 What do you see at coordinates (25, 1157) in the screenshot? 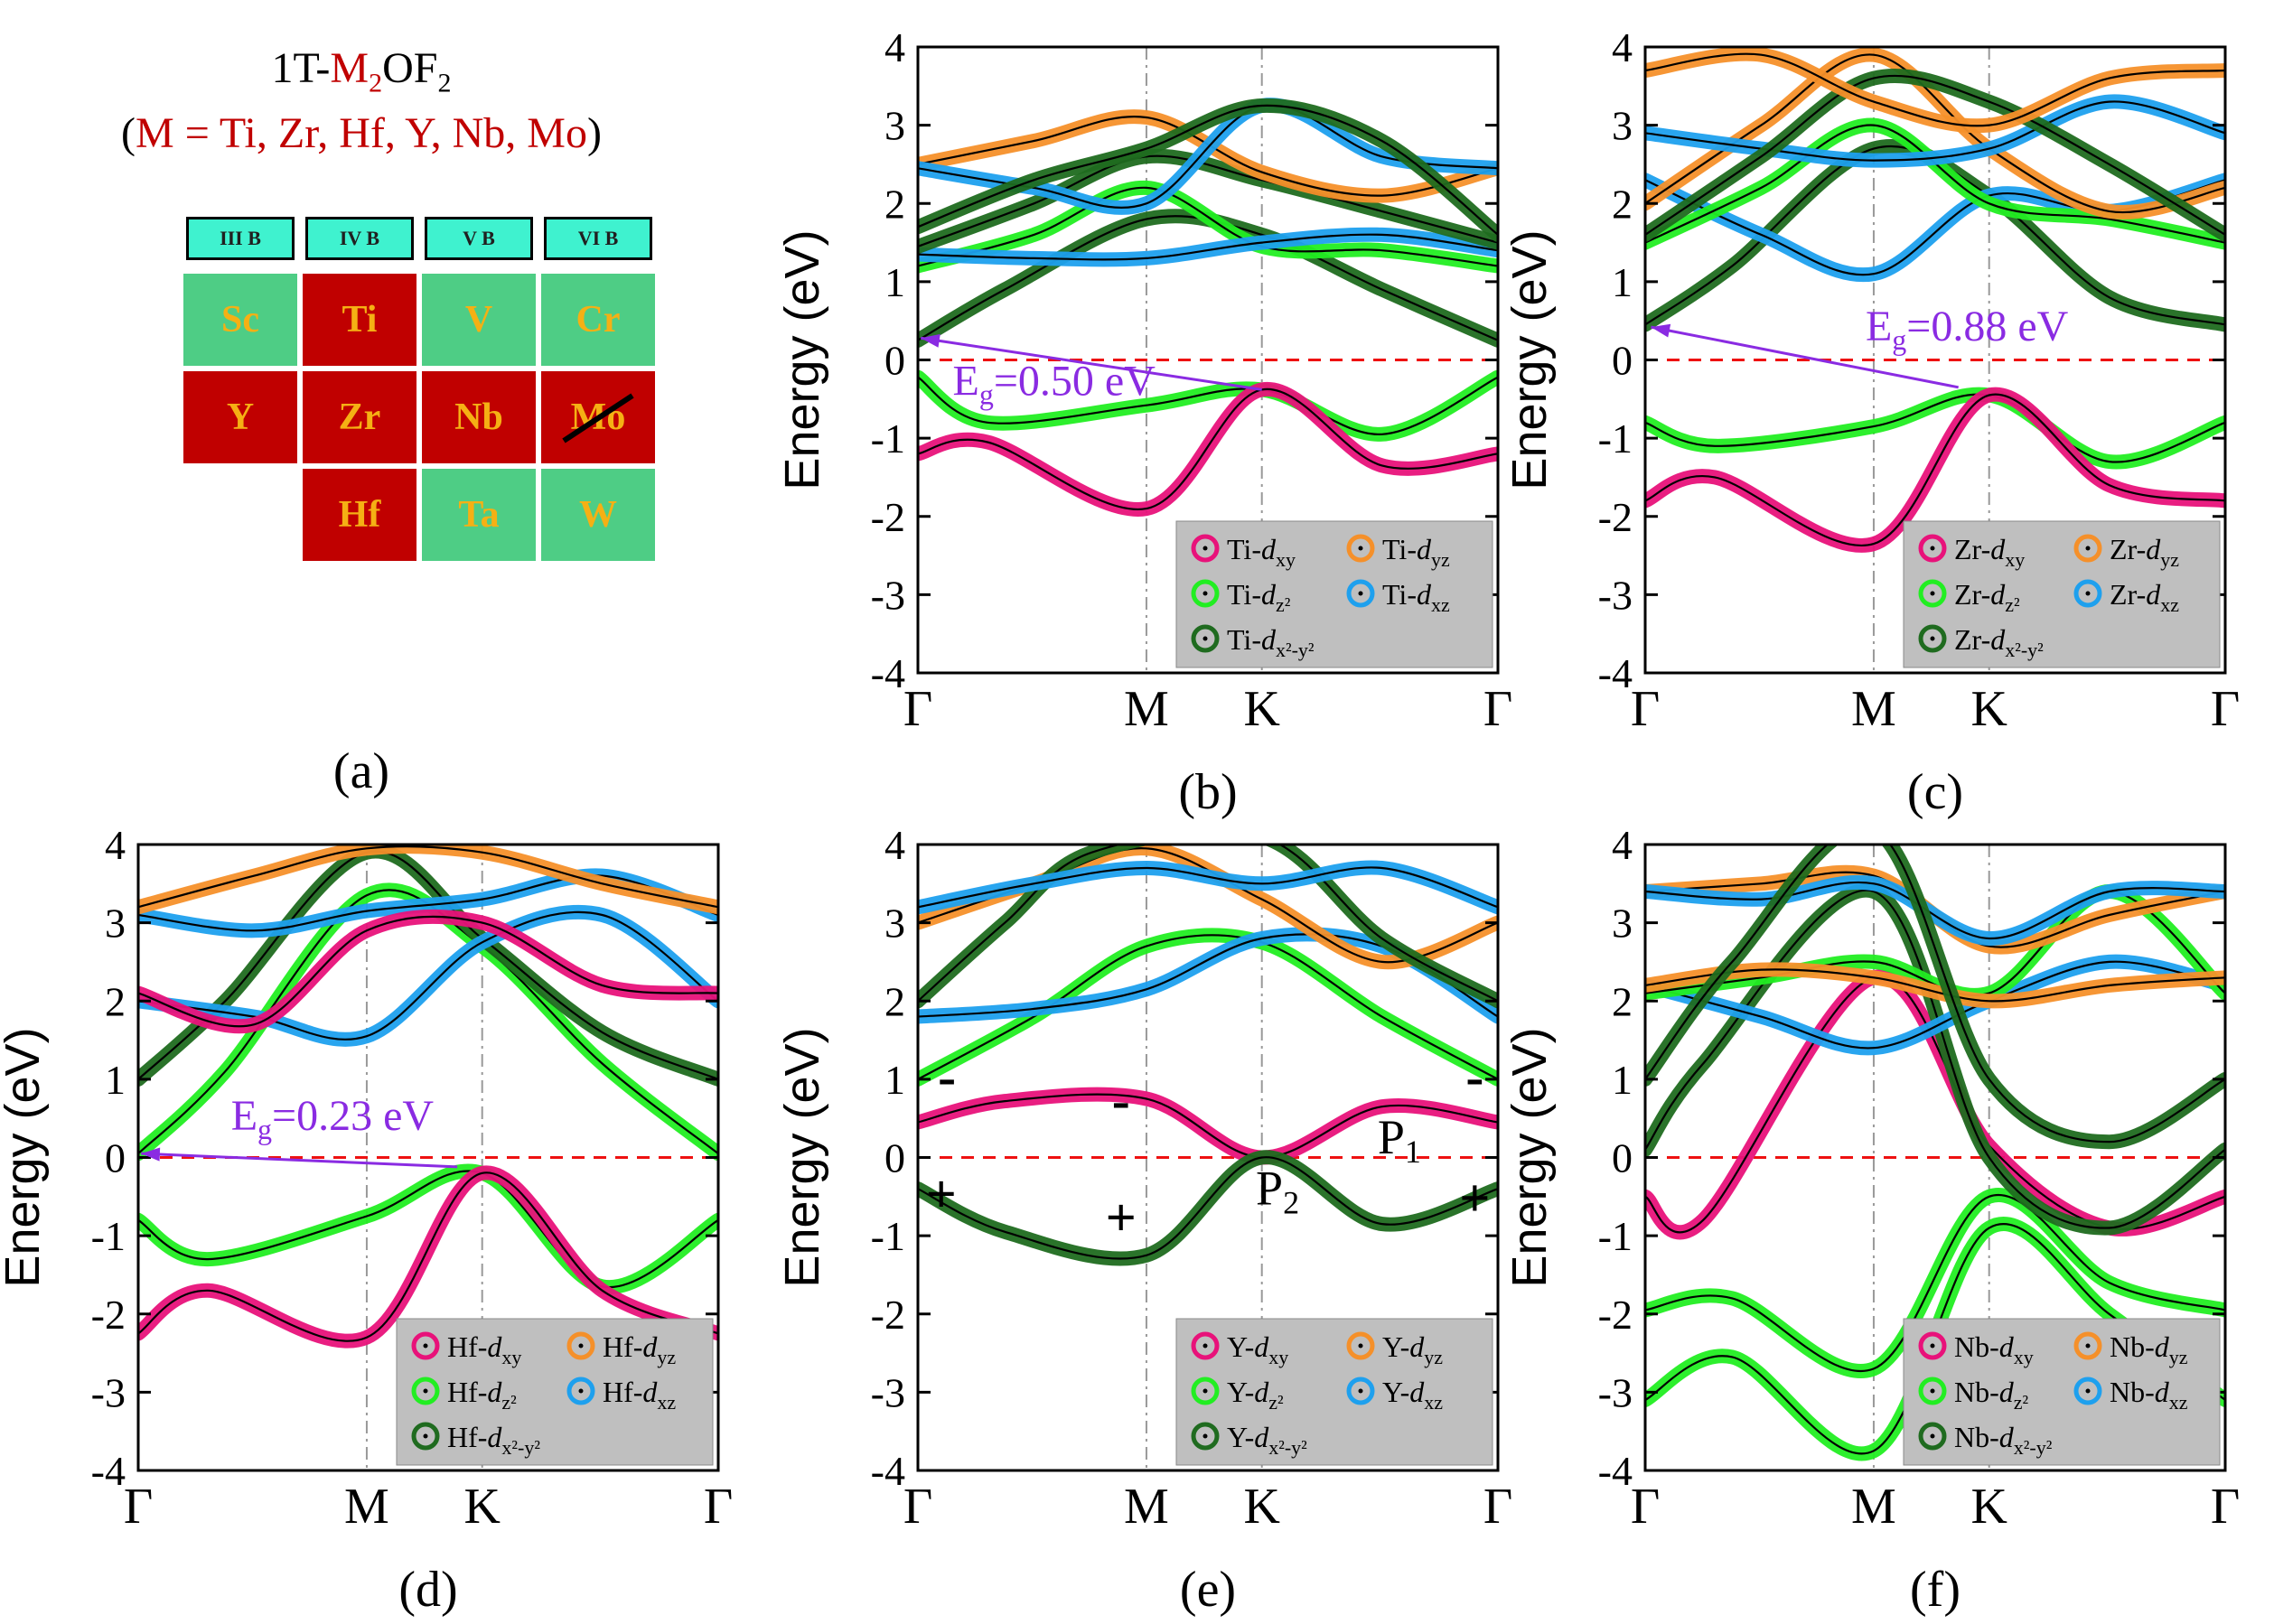
I see `y-axis-label: Energy (eV)` at bounding box center [25, 1157].